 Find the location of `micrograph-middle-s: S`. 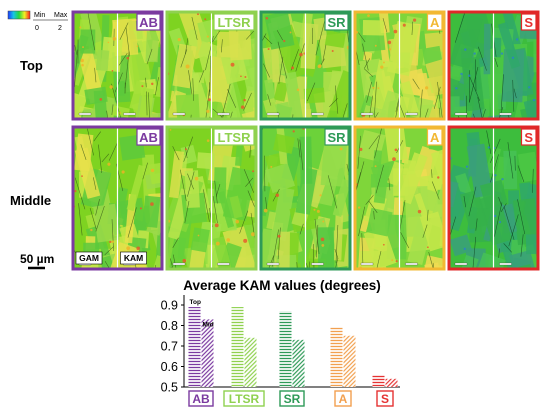

micrograph-middle-s: S is located at coordinates (493, 198).